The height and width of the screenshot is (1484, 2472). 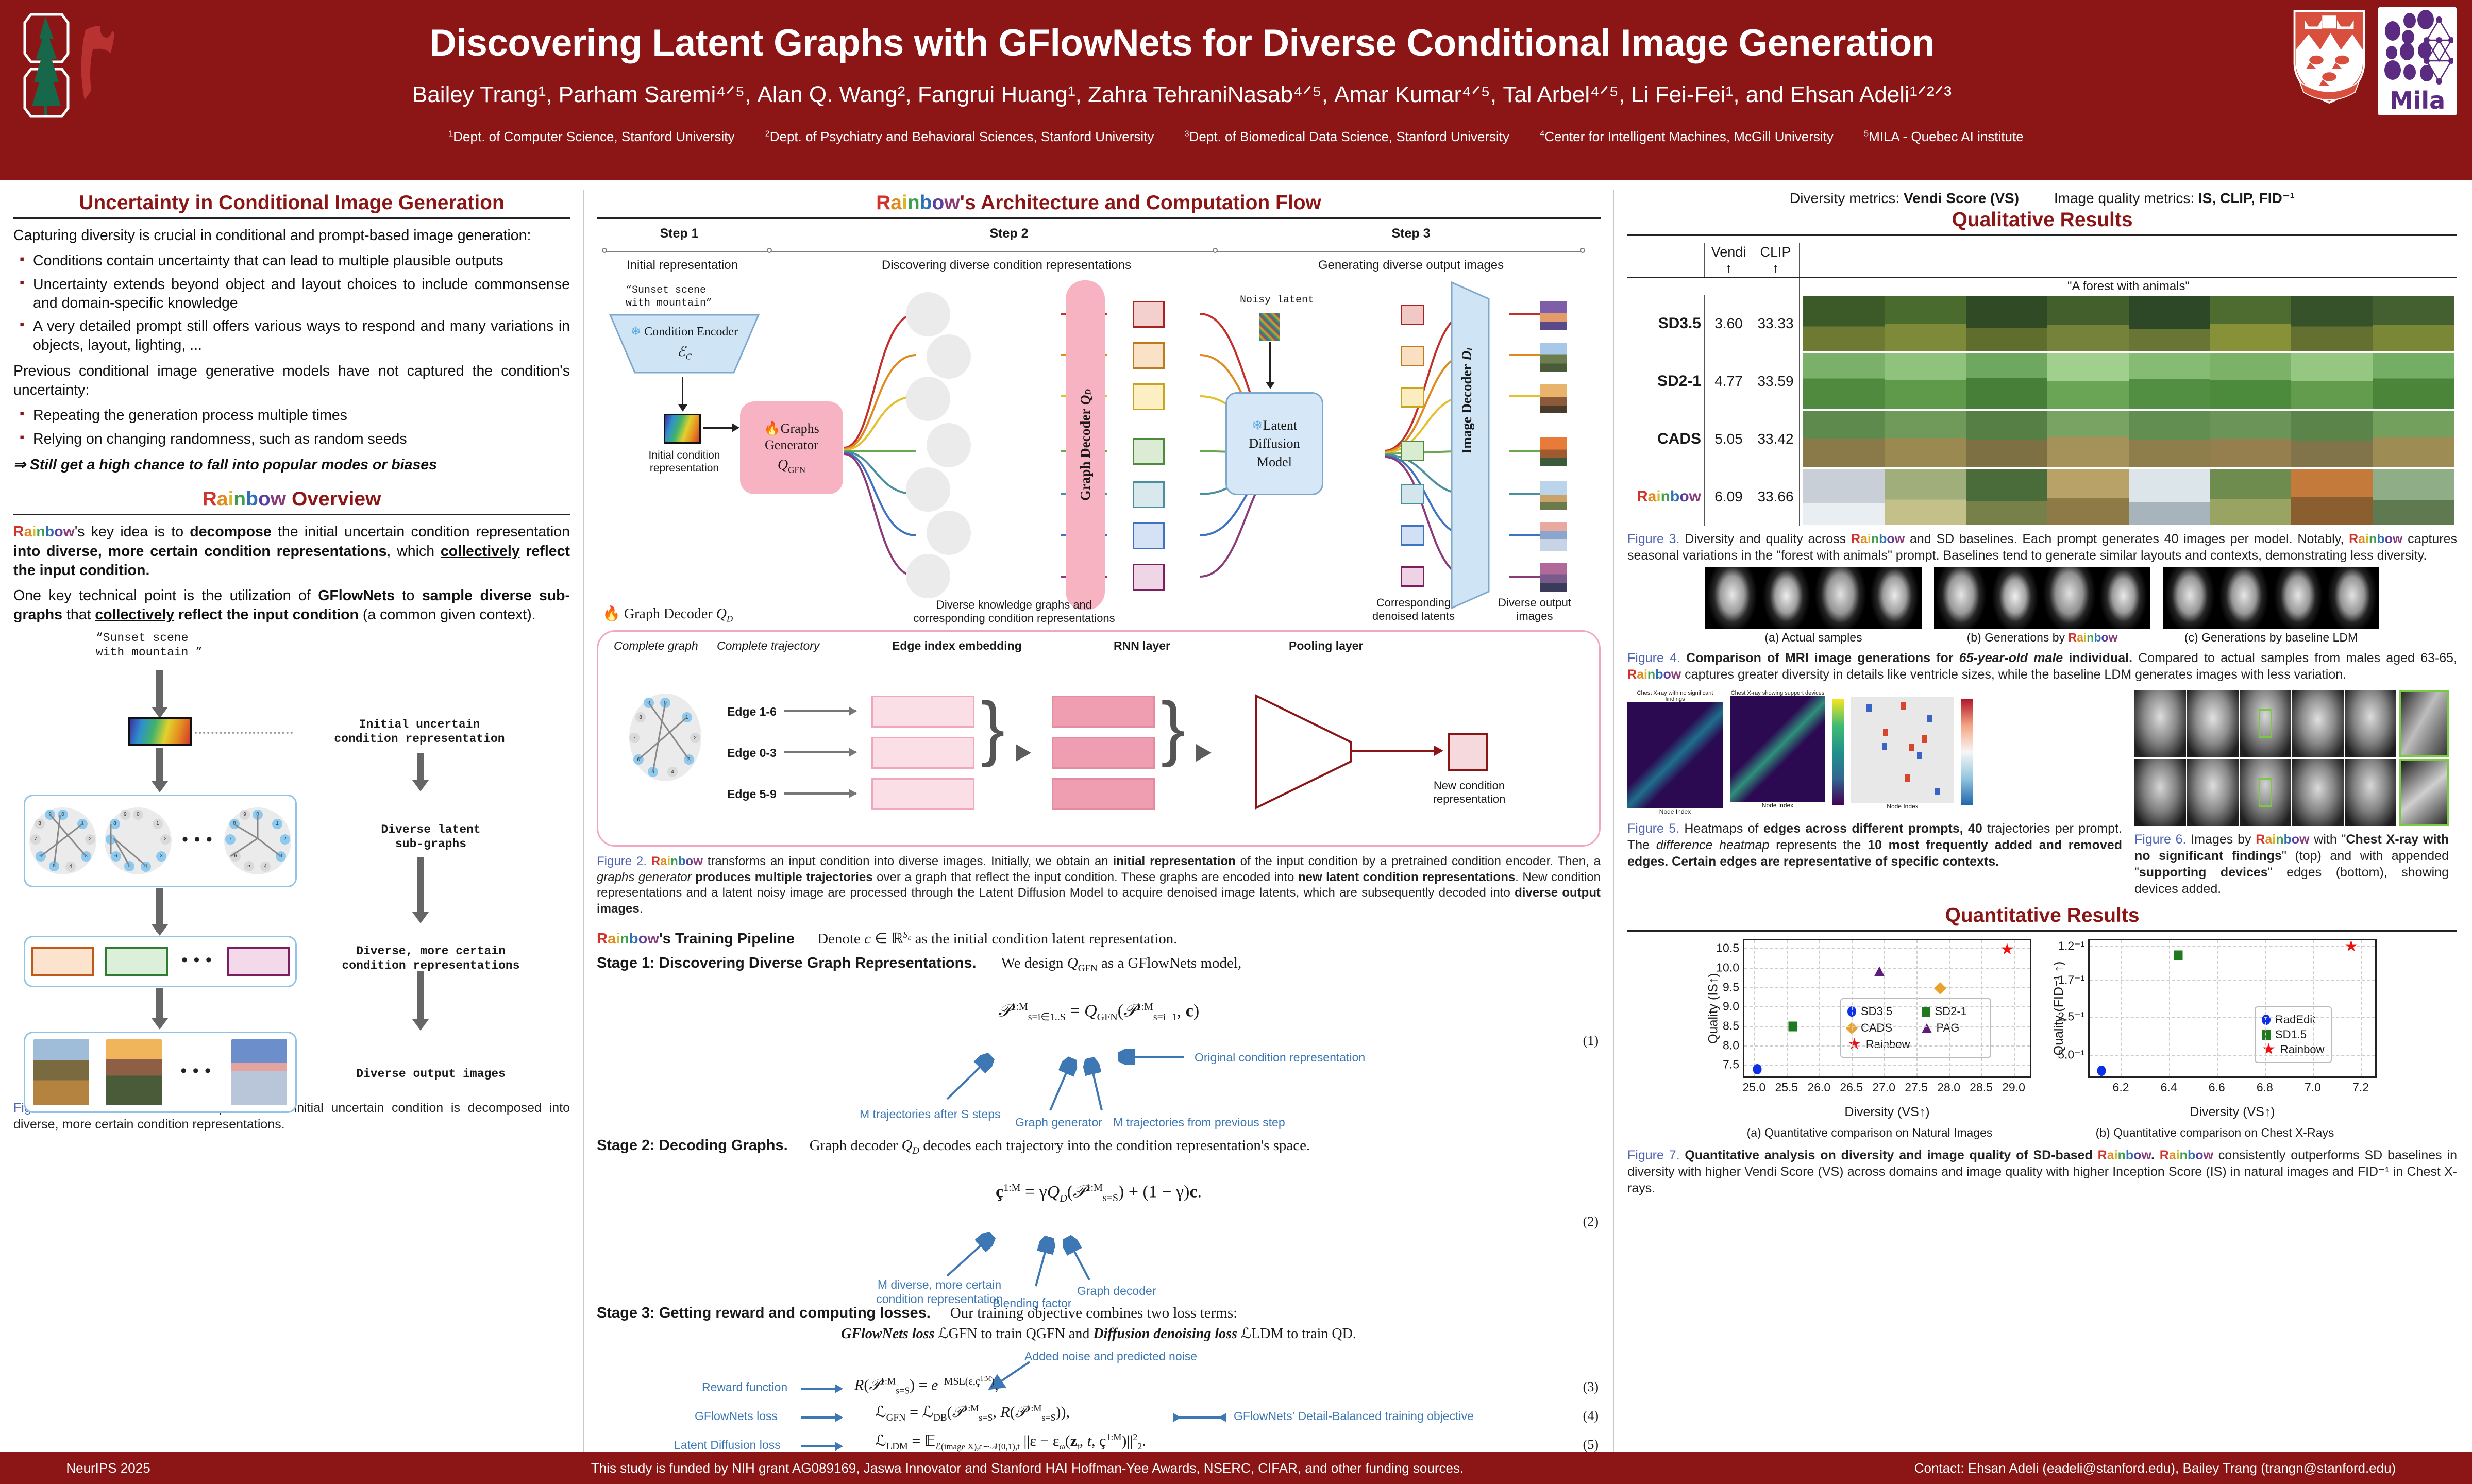 I want to click on graph-circle: 01 23 45 67 89, so click(x=62, y=840).